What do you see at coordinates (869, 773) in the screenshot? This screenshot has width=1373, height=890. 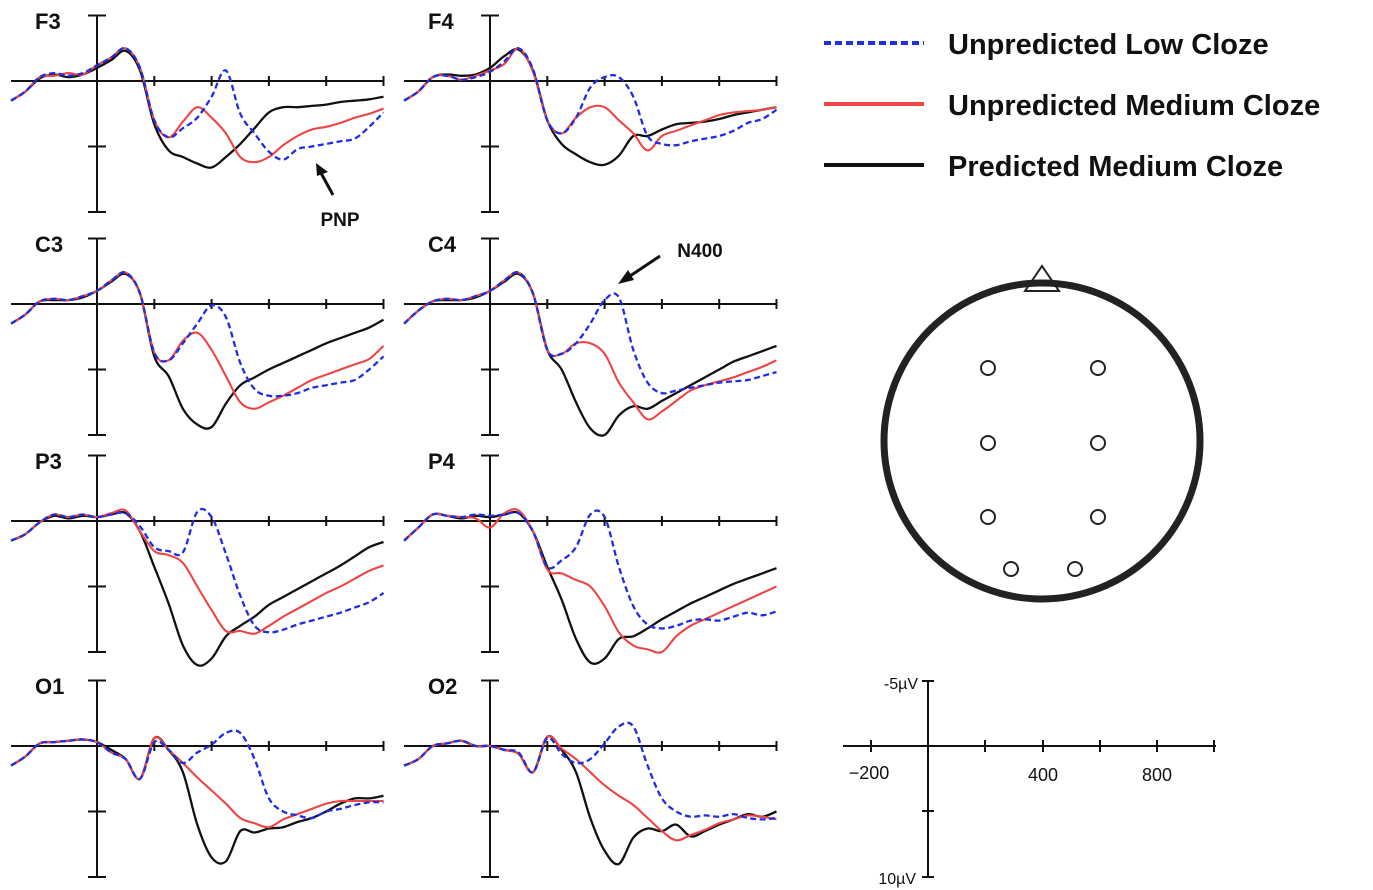 I see `scale-x-label: −200` at bounding box center [869, 773].